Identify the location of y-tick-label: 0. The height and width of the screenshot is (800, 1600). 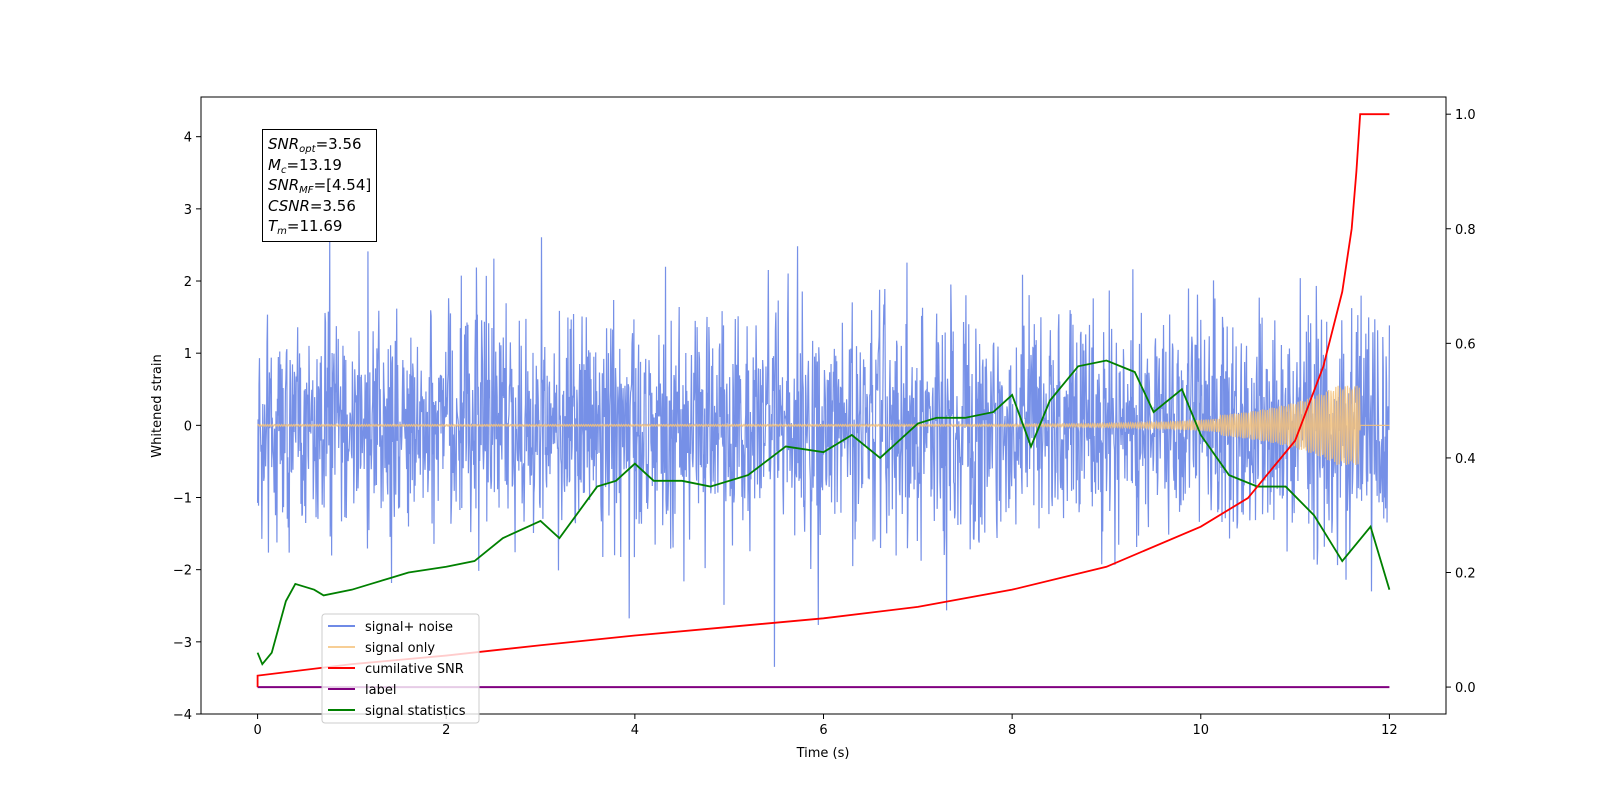
(188, 426).